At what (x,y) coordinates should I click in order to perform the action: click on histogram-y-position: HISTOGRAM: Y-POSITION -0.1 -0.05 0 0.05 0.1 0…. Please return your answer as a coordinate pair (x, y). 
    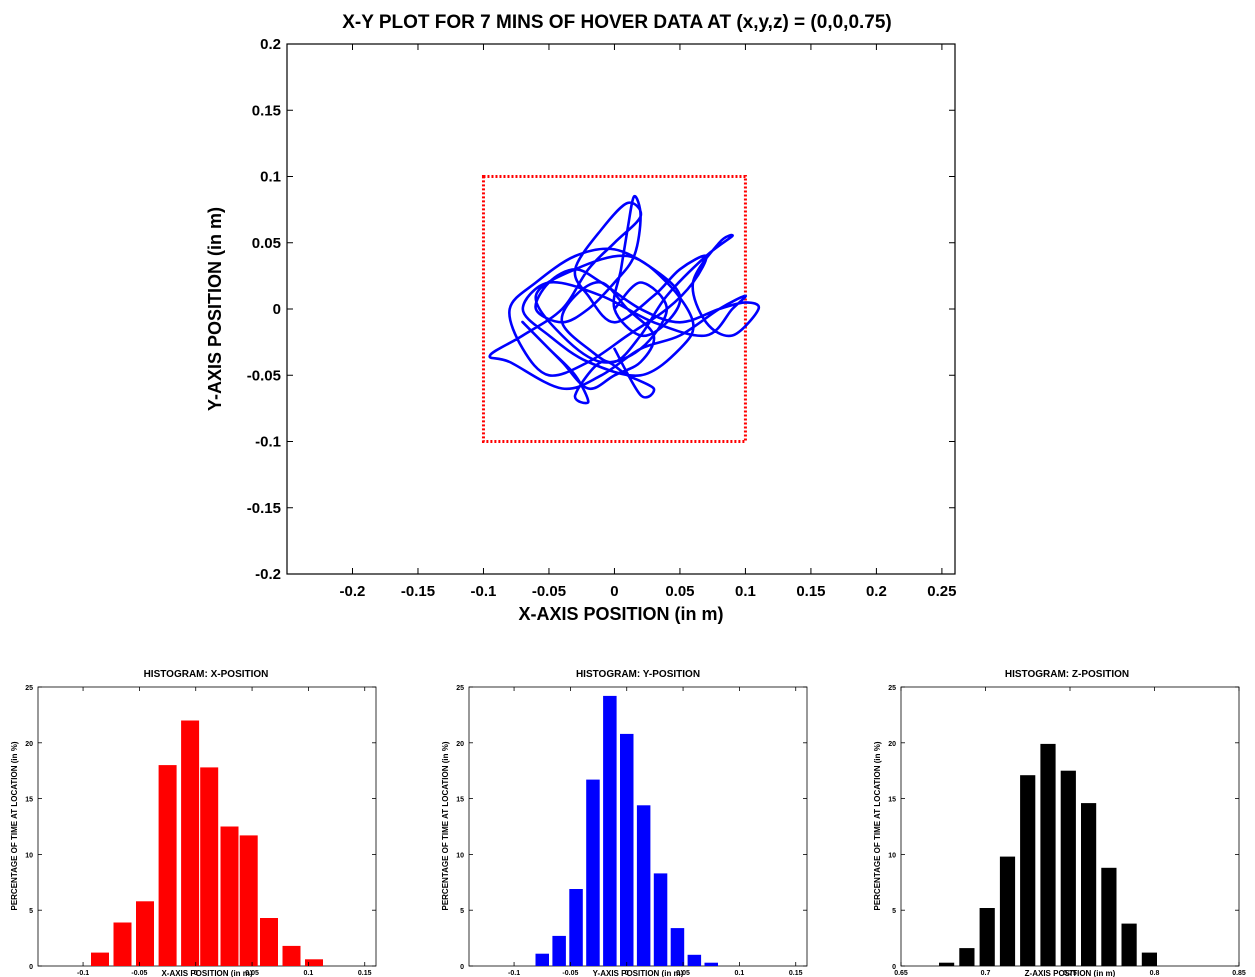
    Looking at the image, I should click on (624, 823).